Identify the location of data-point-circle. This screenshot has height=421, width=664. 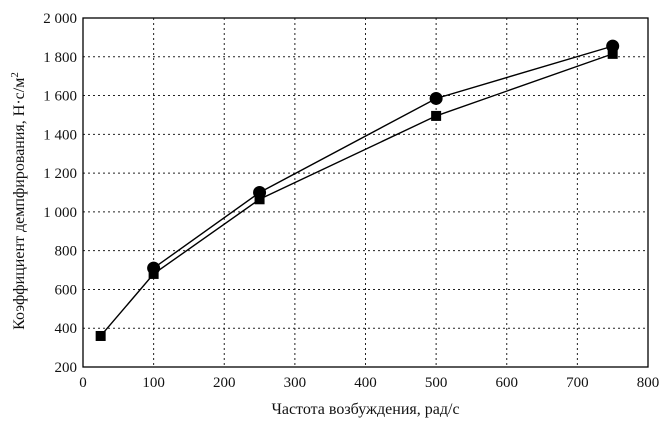
(436, 98).